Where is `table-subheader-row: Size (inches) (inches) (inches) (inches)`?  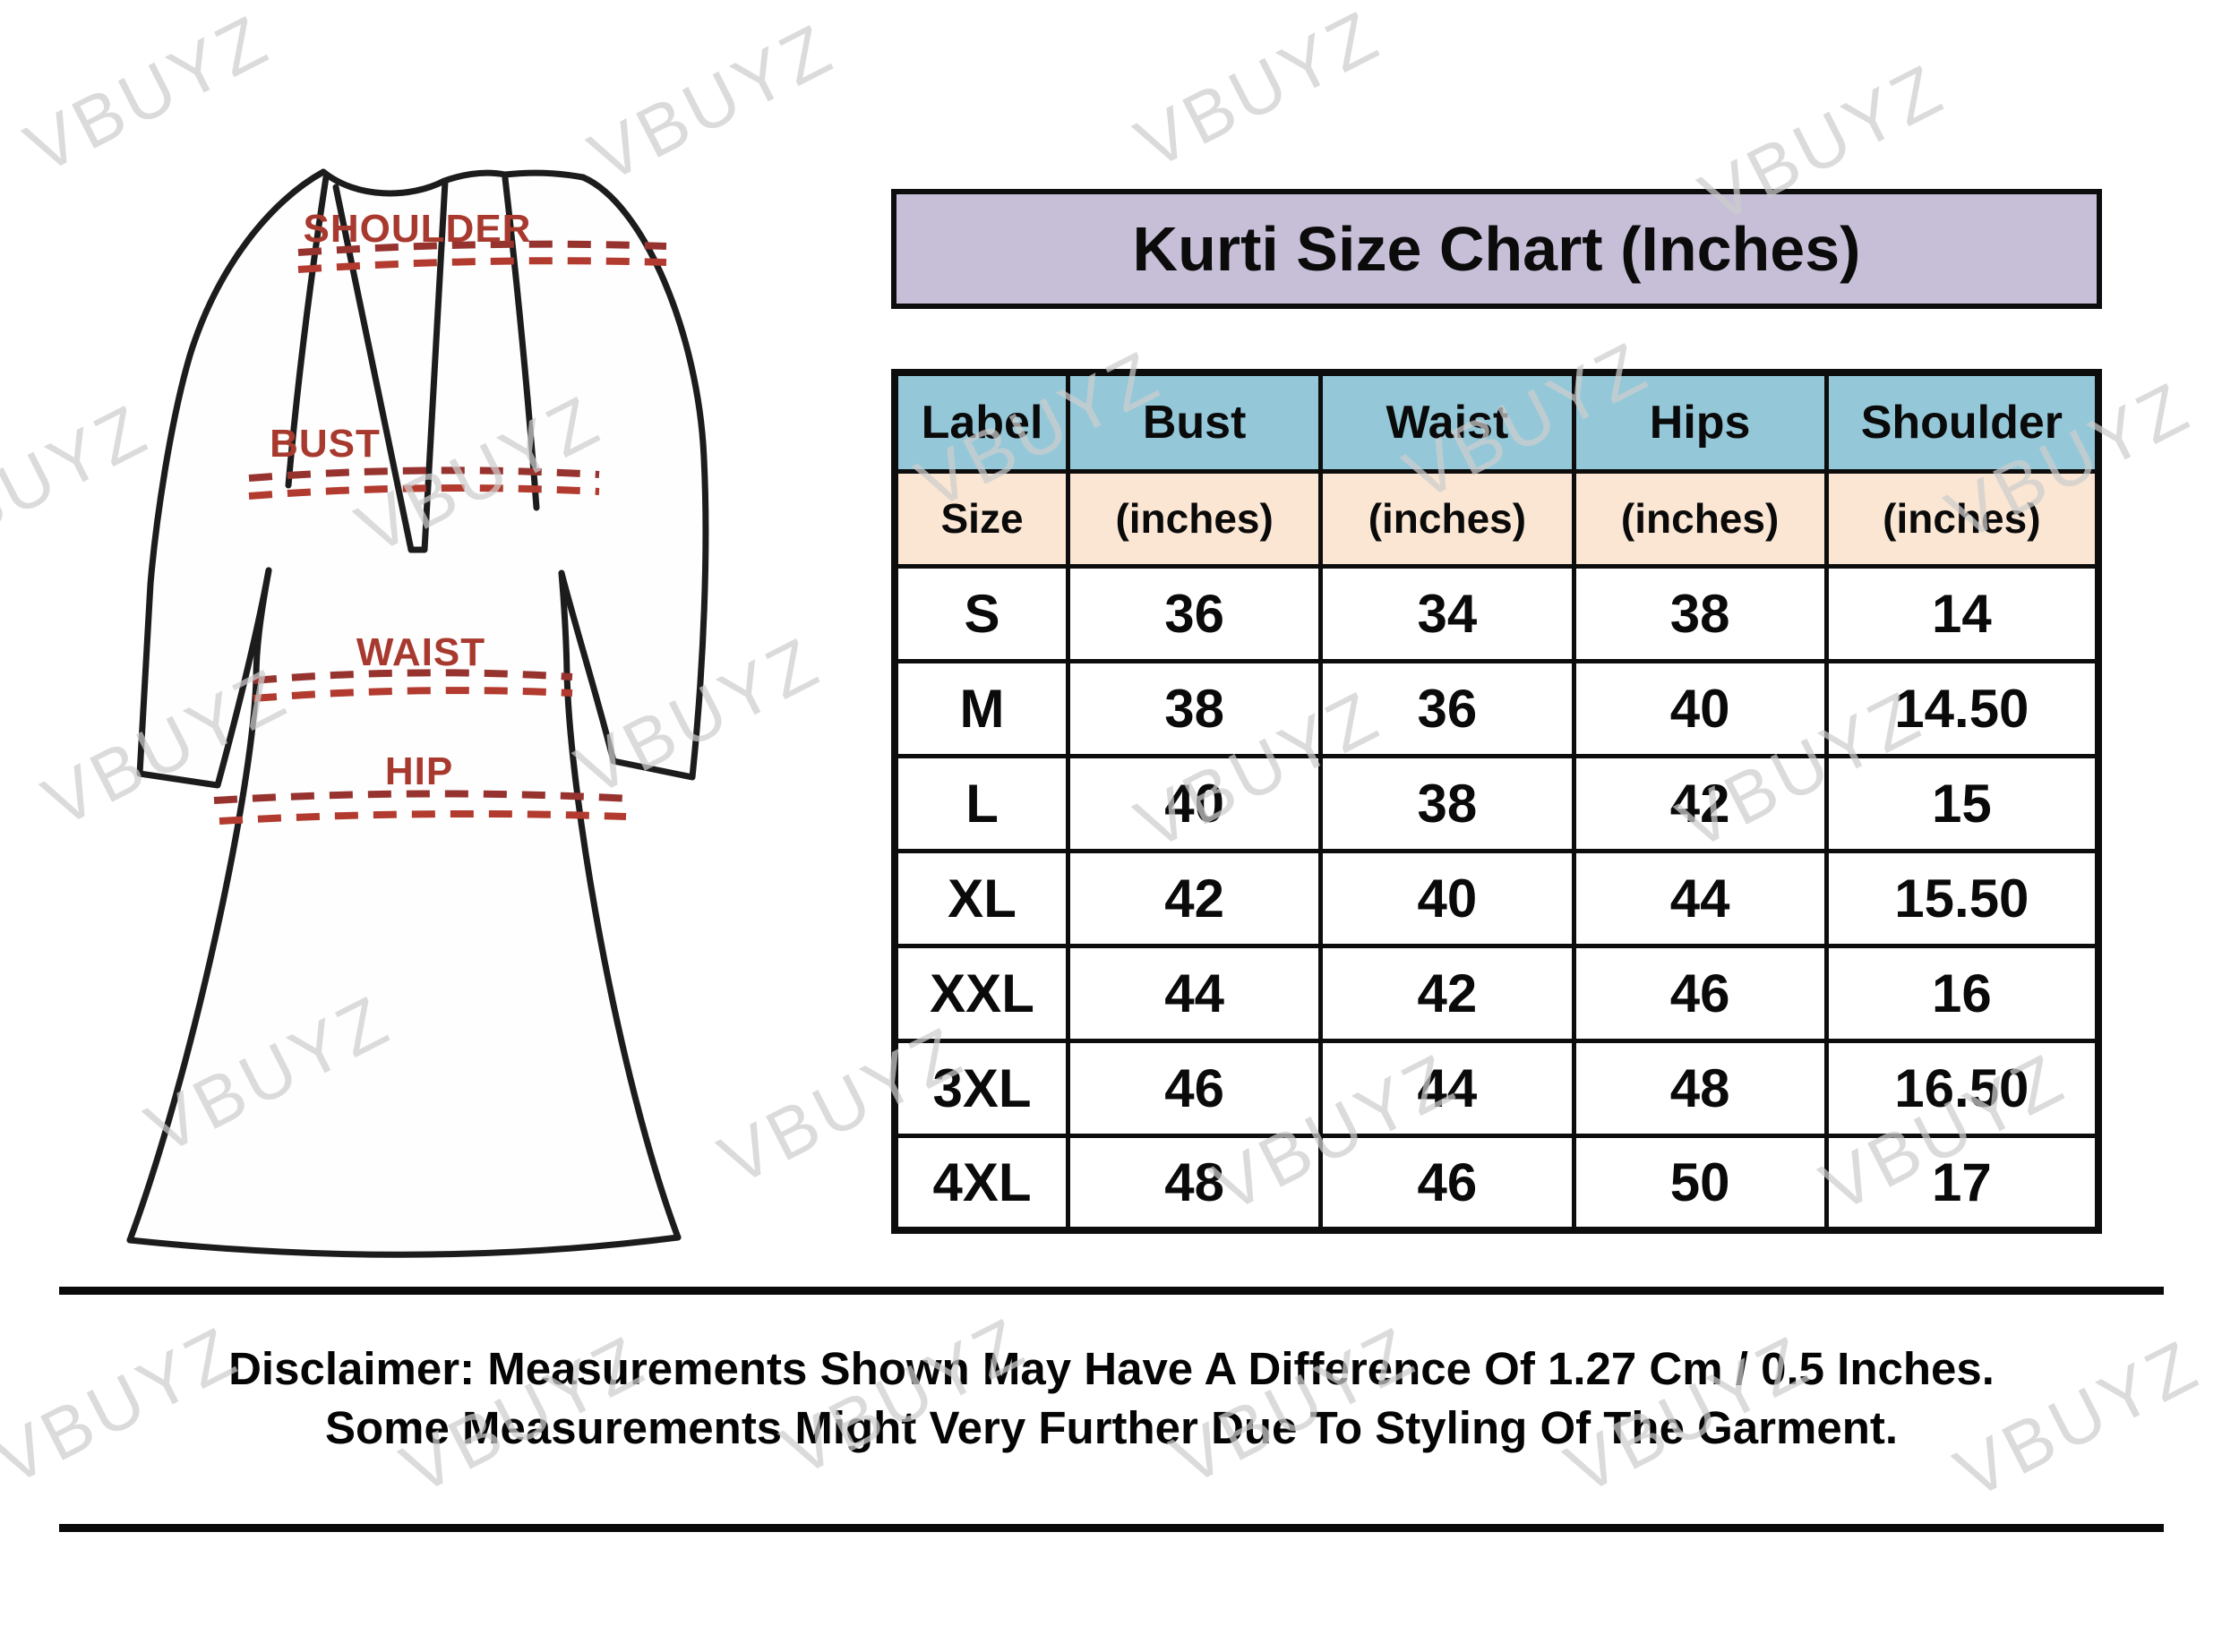
table-subheader-row: Size (inches) (inches) (inches) (inches) is located at coordinates (1497, 518).